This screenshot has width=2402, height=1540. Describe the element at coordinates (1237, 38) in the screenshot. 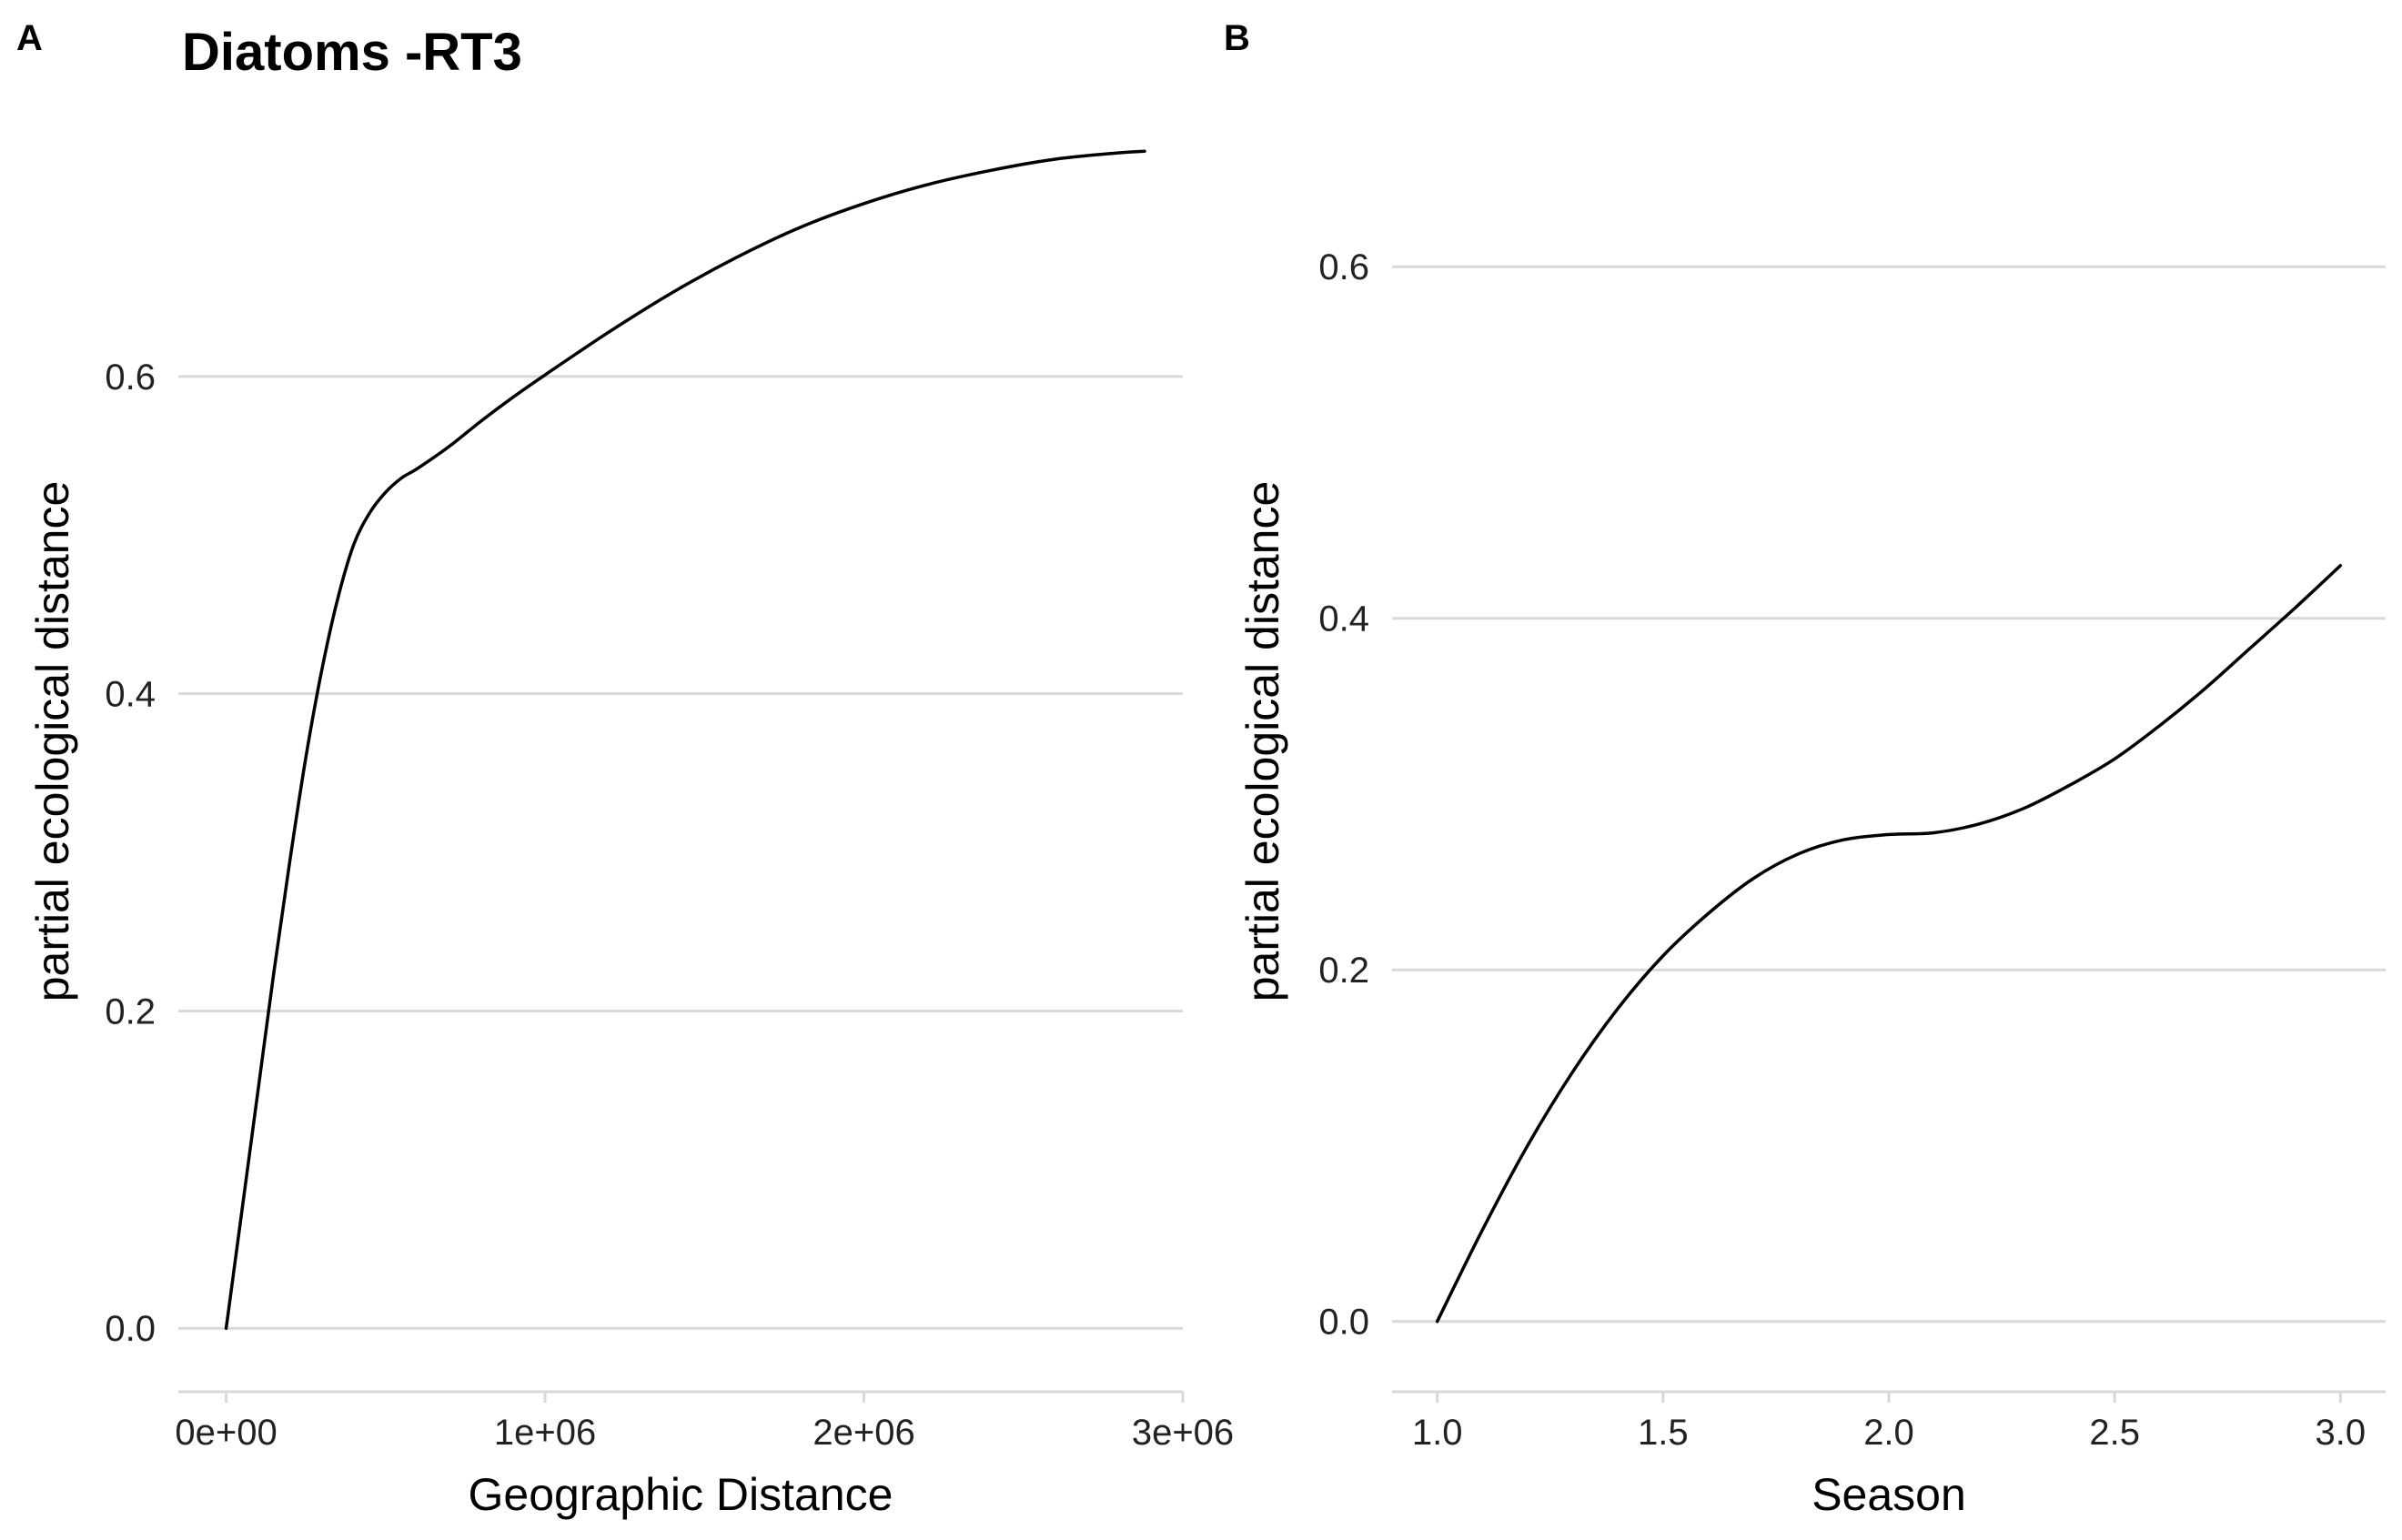

I see `panel-label: B` at that location.